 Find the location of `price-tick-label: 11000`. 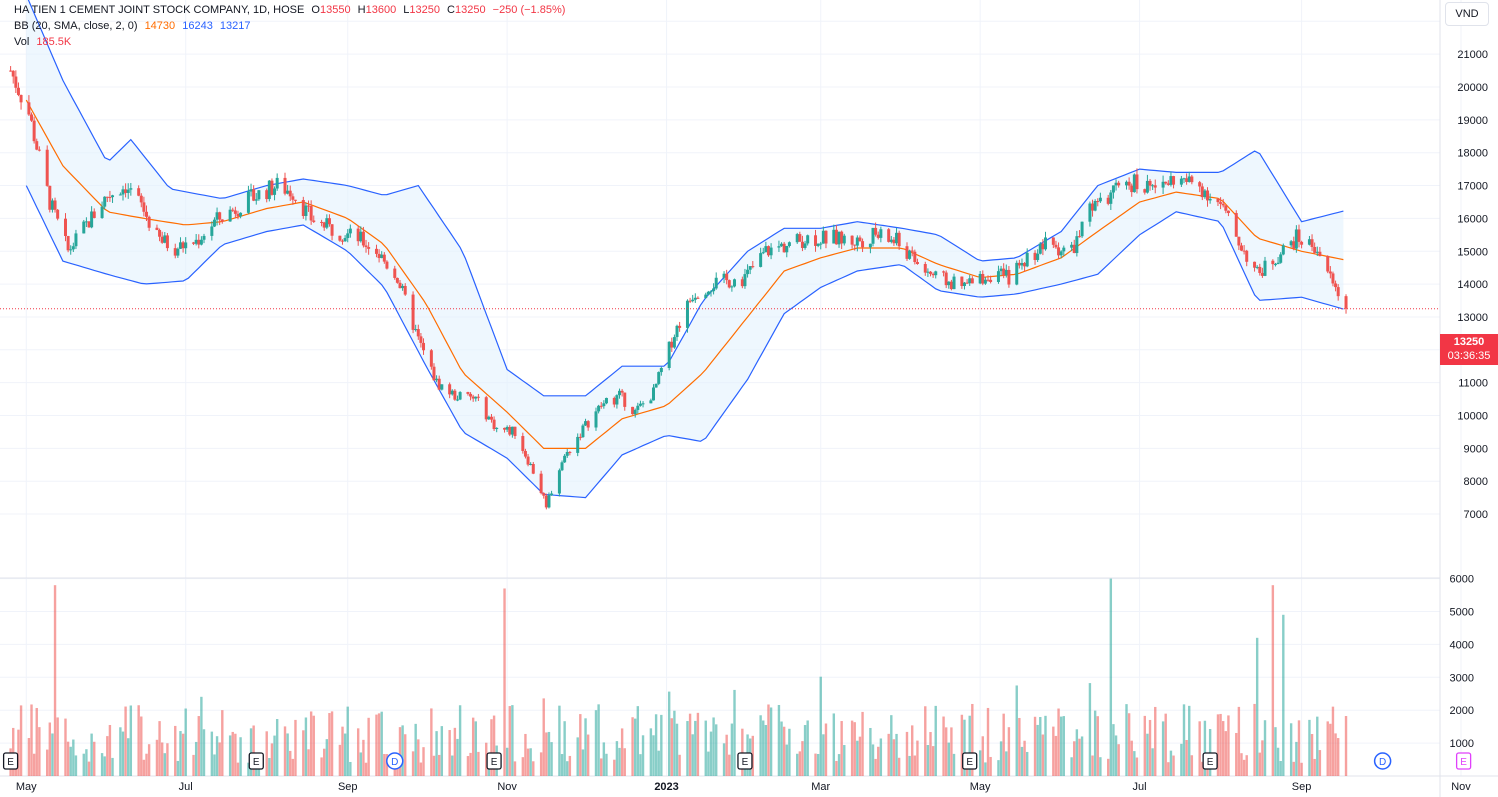

price-tick-label: 11000 is located at coordinates (1473, 384).